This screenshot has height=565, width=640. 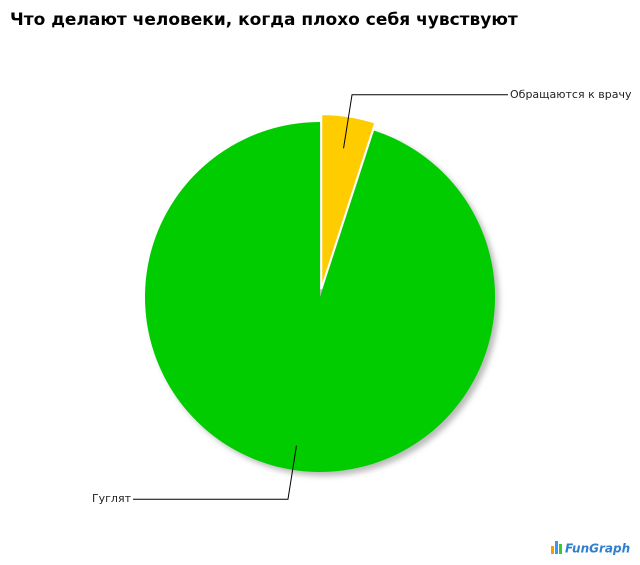 I want to click on slice-label: Обращаются к врачу, so click(x=571, y=94).